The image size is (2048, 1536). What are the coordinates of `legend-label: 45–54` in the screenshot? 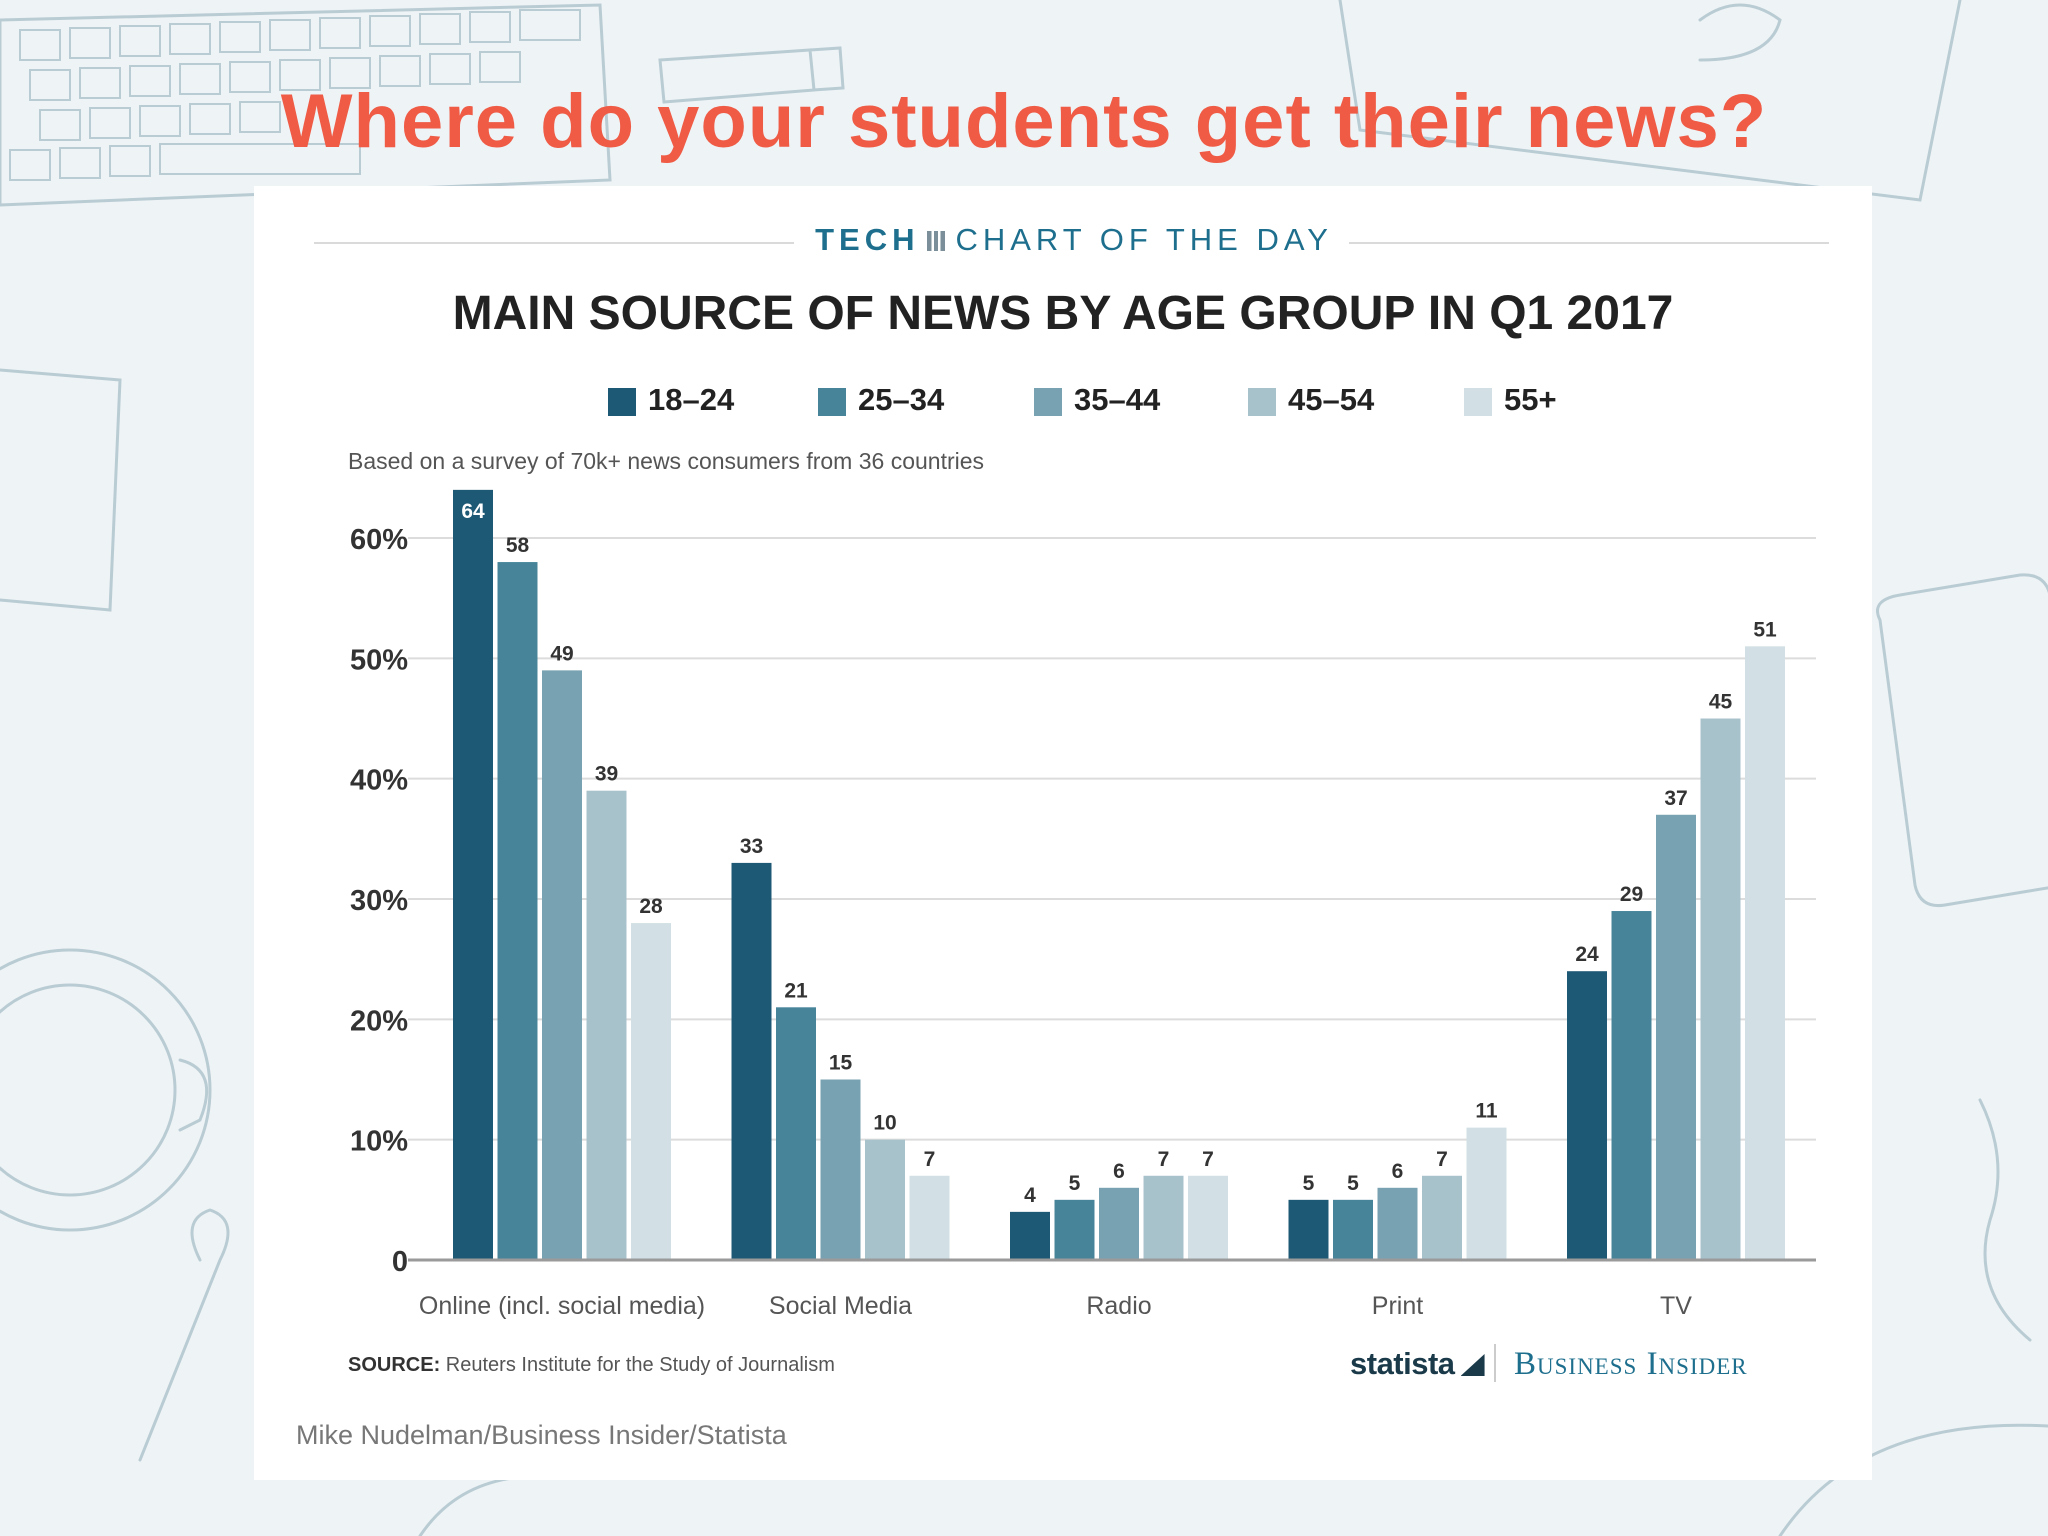 It's located at (1331, 399).